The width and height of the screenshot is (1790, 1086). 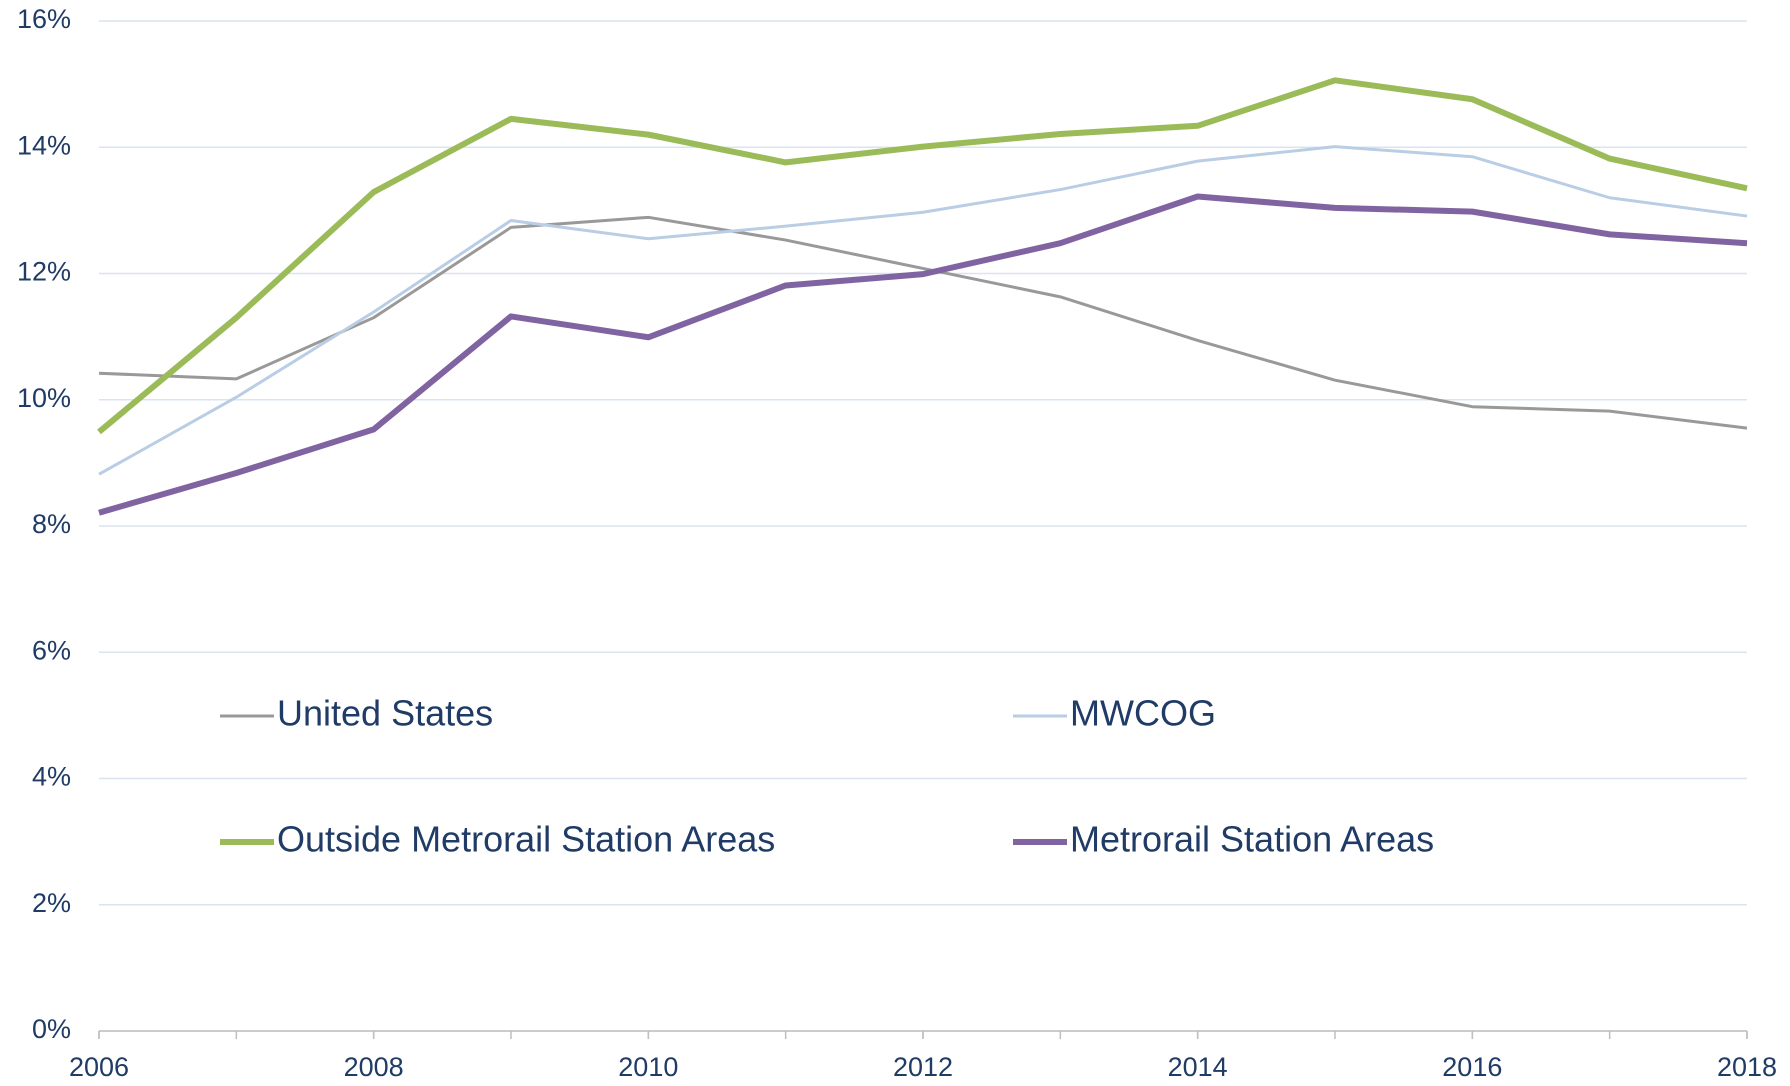 I want to click on y-tick-label: 14%, so click(x=44, y=145).